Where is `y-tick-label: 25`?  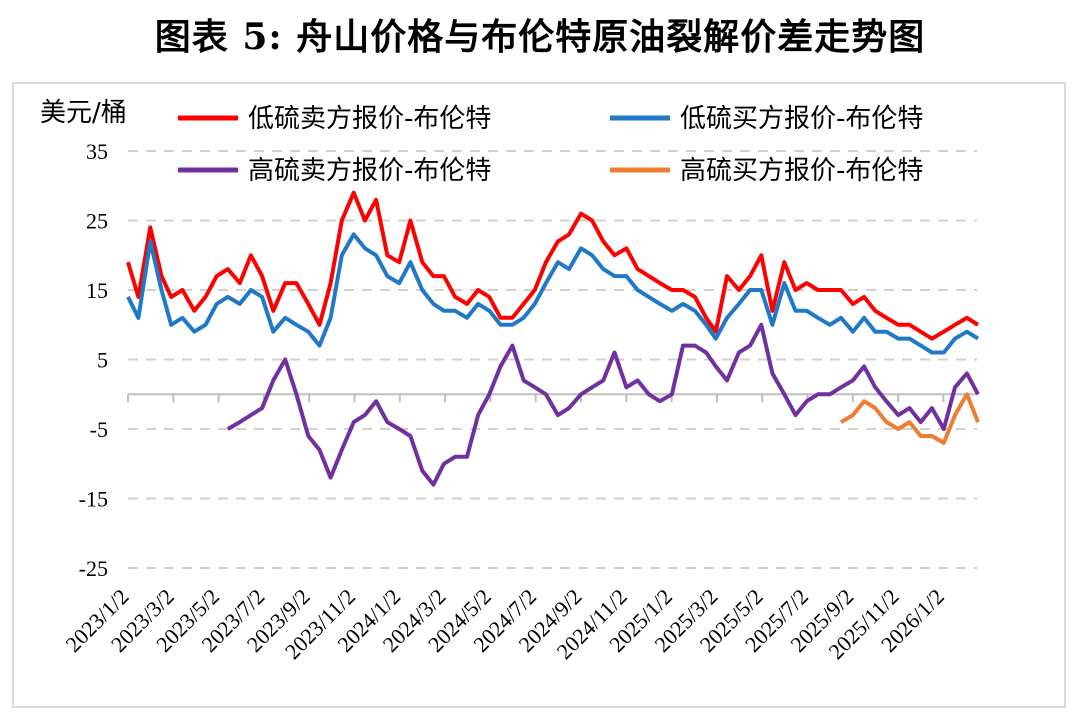 y-tick-label: 25 is located at coordinates (97, 221).